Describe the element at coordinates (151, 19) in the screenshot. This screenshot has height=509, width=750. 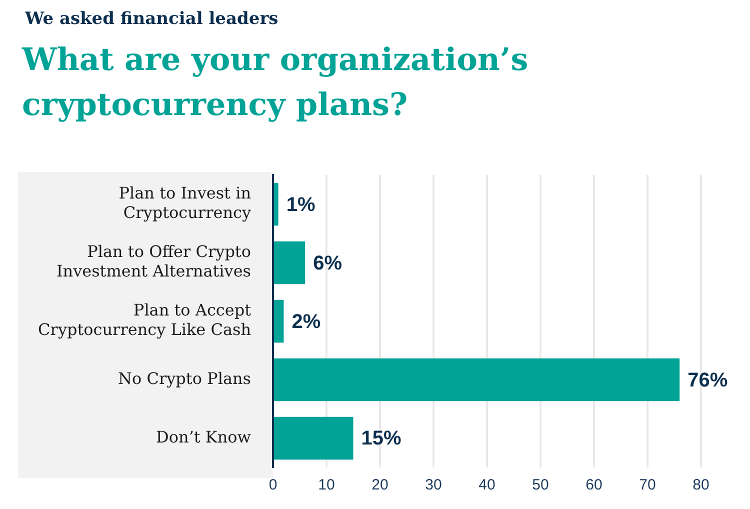
I see `chart-subtitle: We asked financial leaders` at that location.